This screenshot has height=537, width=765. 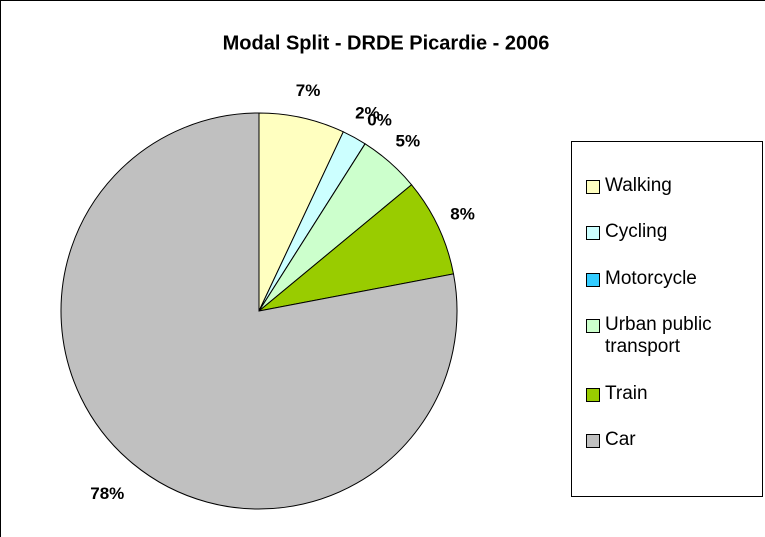 I want to click on chart-title: Modal Split - DRDE Picardie - 2006, so click(x=386, y=43).